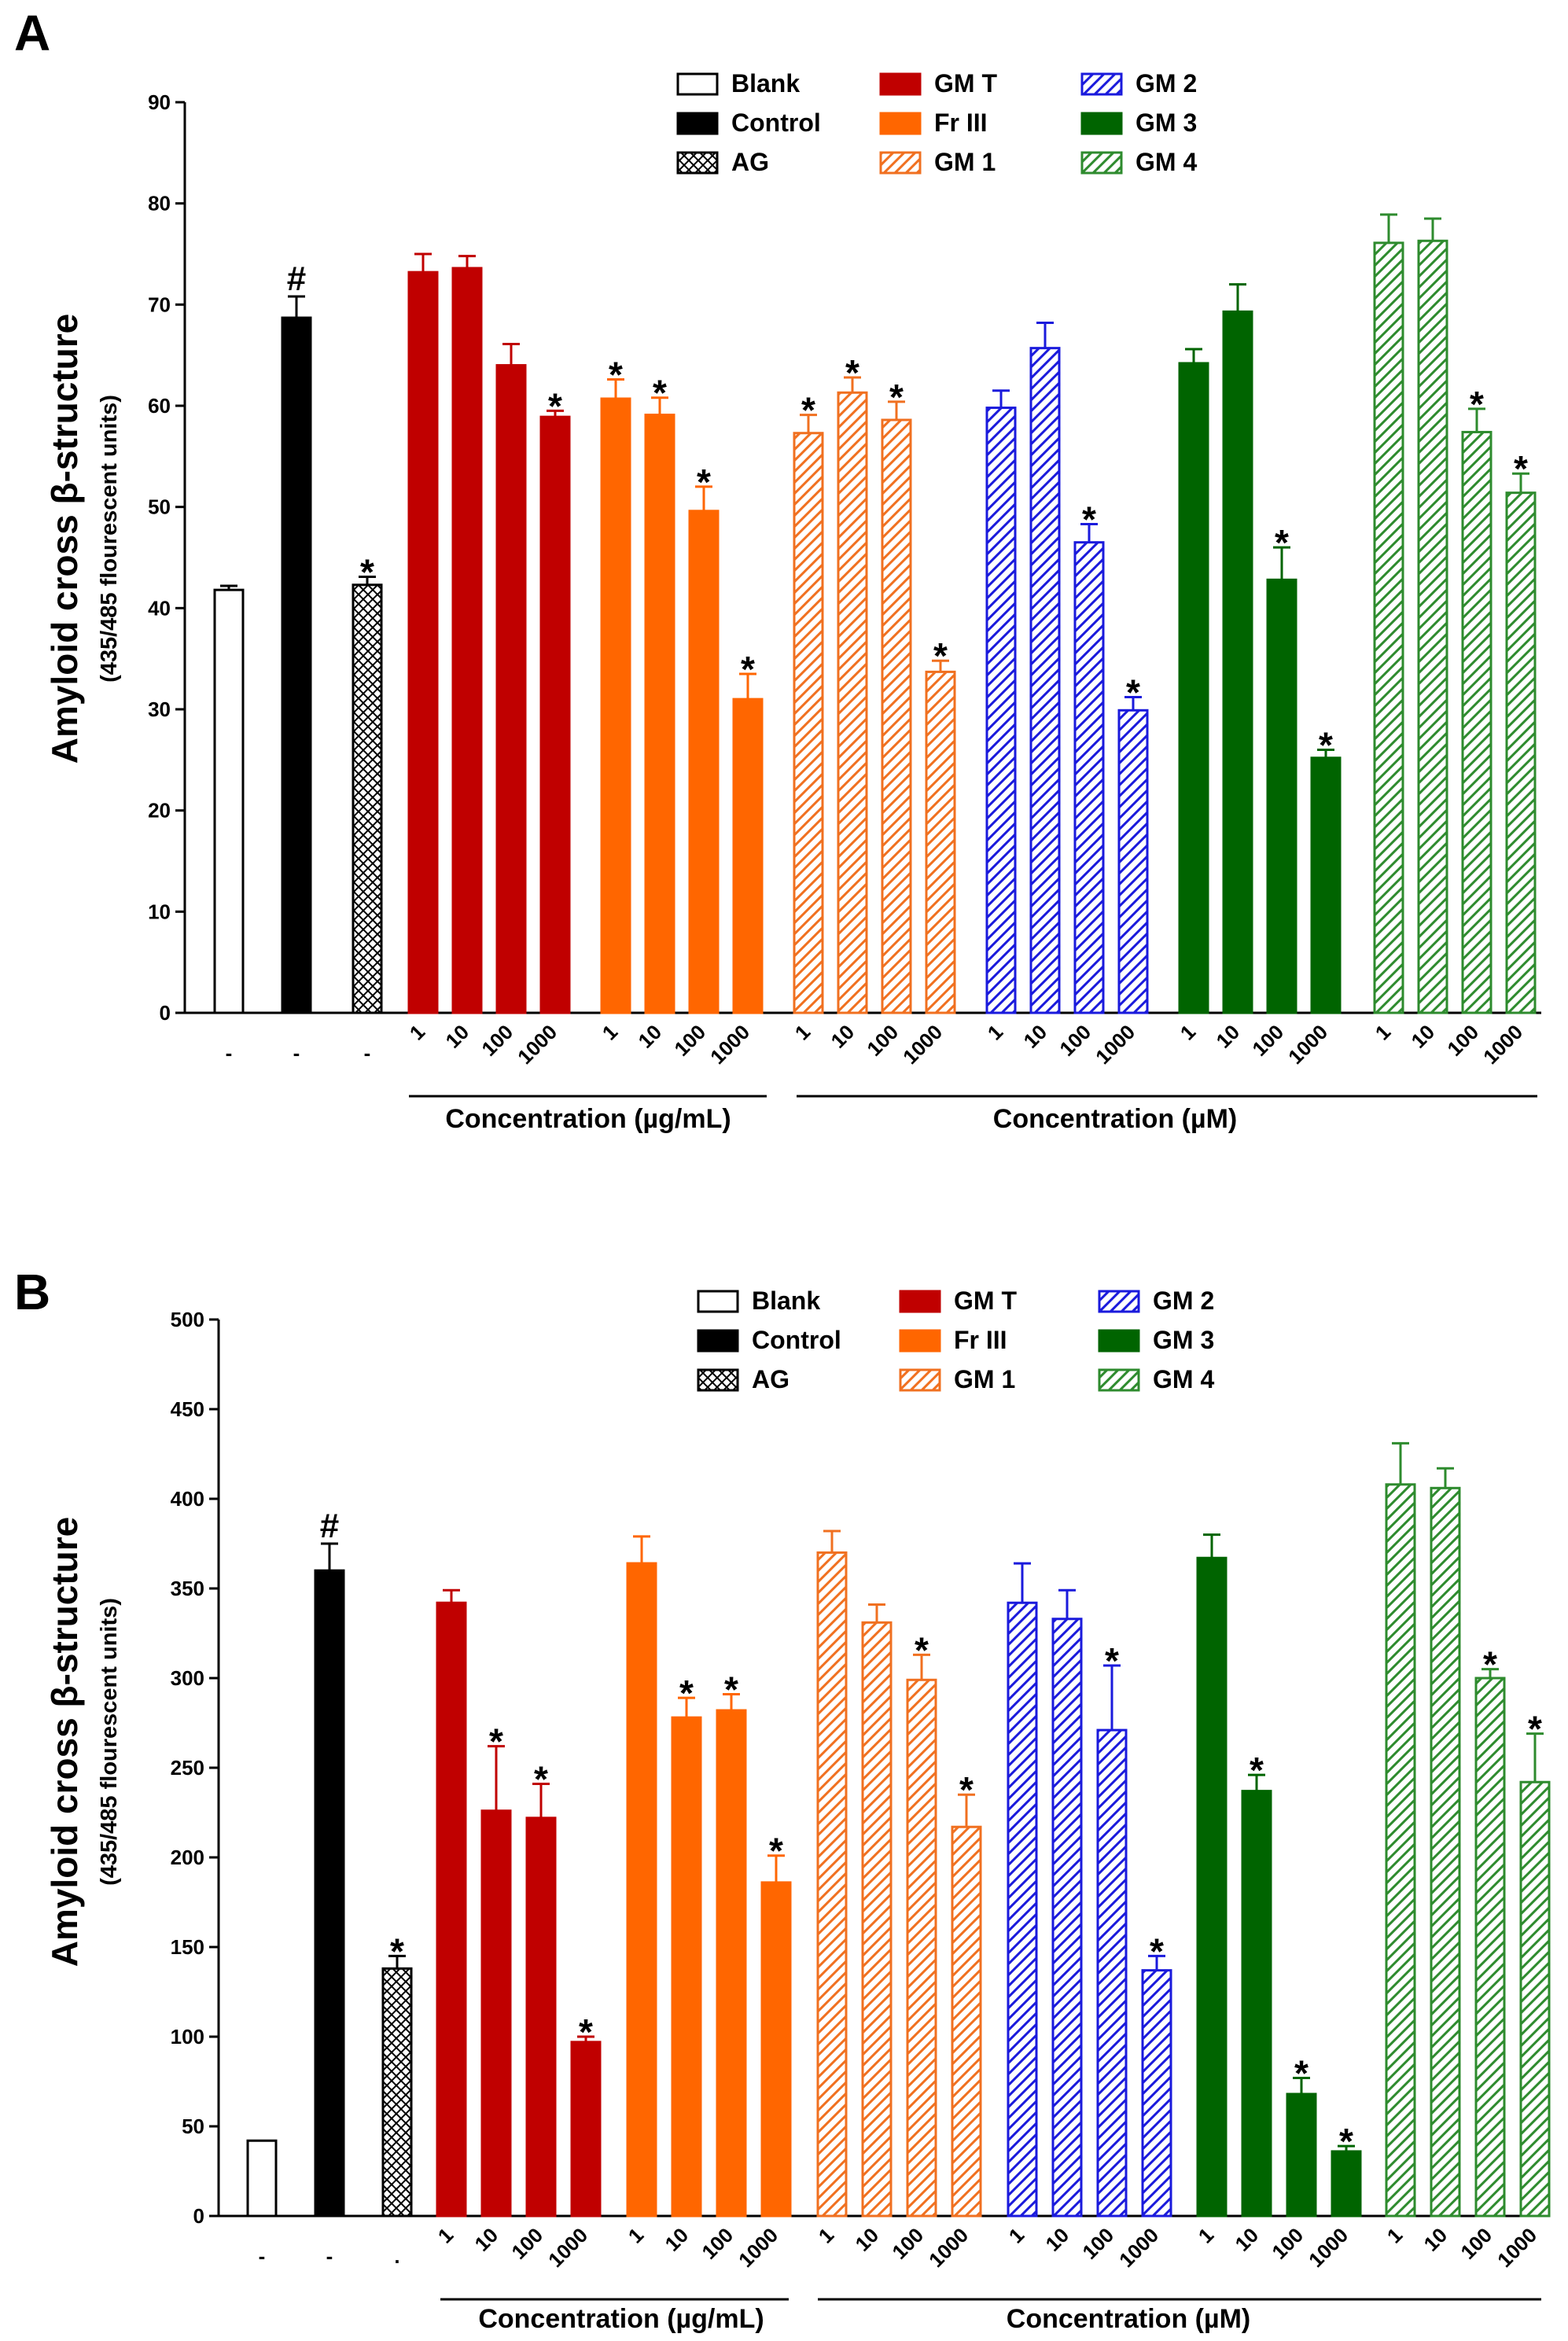 Image resolution: width=1568 pixels, height=2341 pixels. I want to click on panel-b-bar-gm-3-100-significance: *, so click(1301, 2072).